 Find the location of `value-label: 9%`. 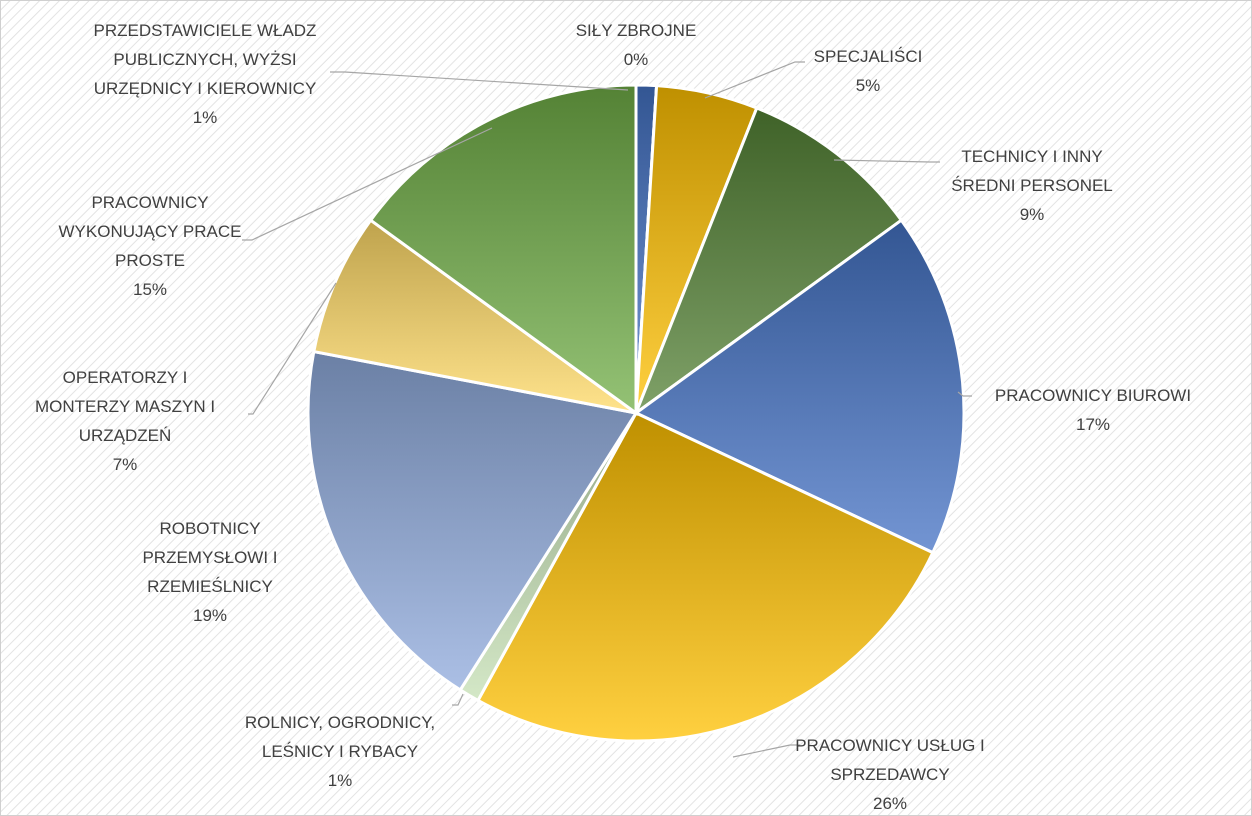

value-label: 9% is located at coordinates (1032, 214).